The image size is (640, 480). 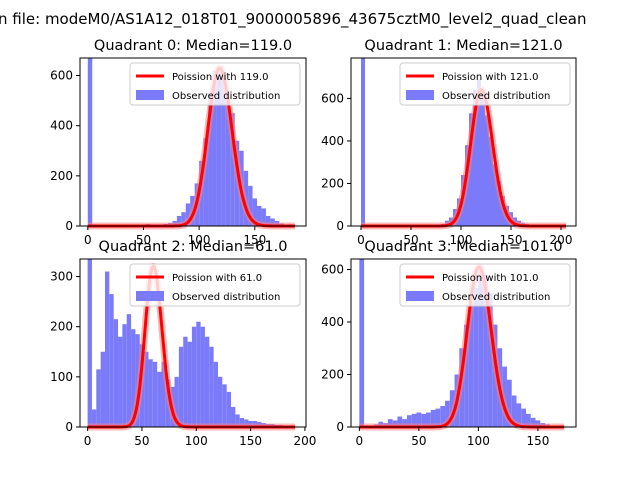 I want to click on y-tick-label: 300, so click(x=61, y=277).